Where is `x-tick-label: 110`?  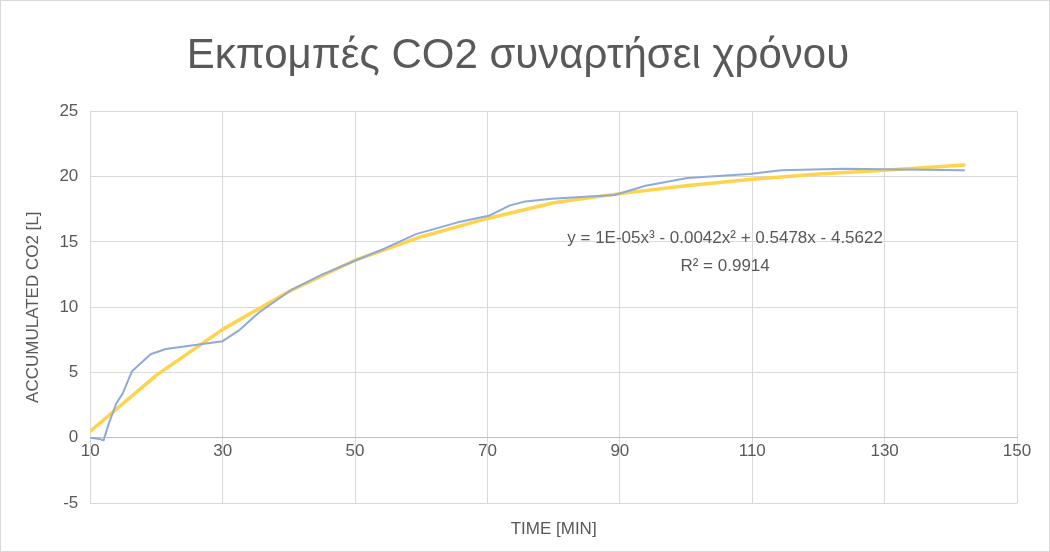
x-tick-label: 110 is located at coordinates (752, 450).